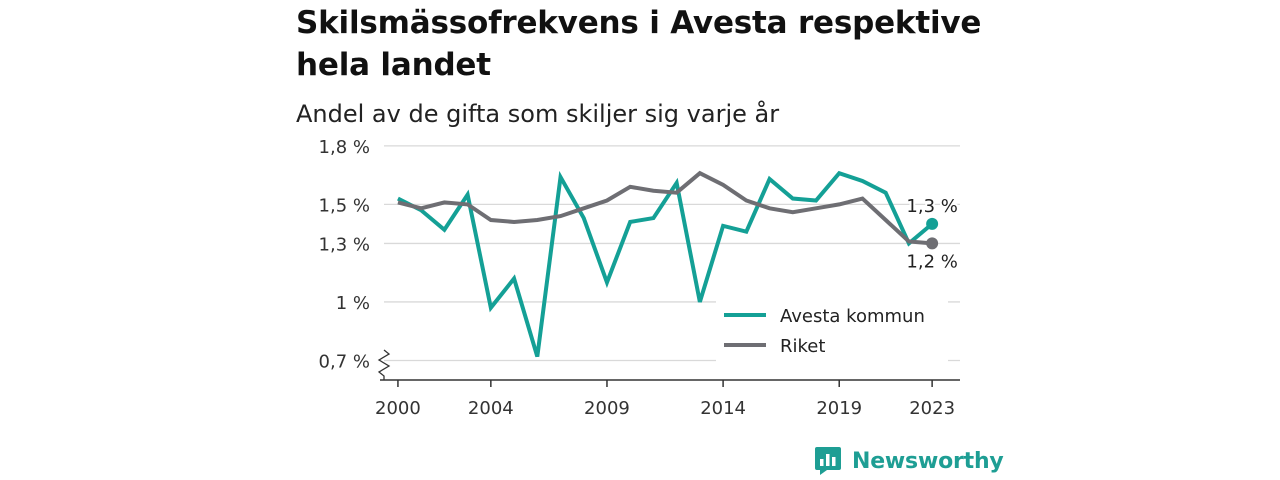 This screenshot has height=480, width=1280. What do you see at coordinates (928, 461) in the screenshot?
I see `brand-name: Newsworthy` at bounding box center [928, 461].